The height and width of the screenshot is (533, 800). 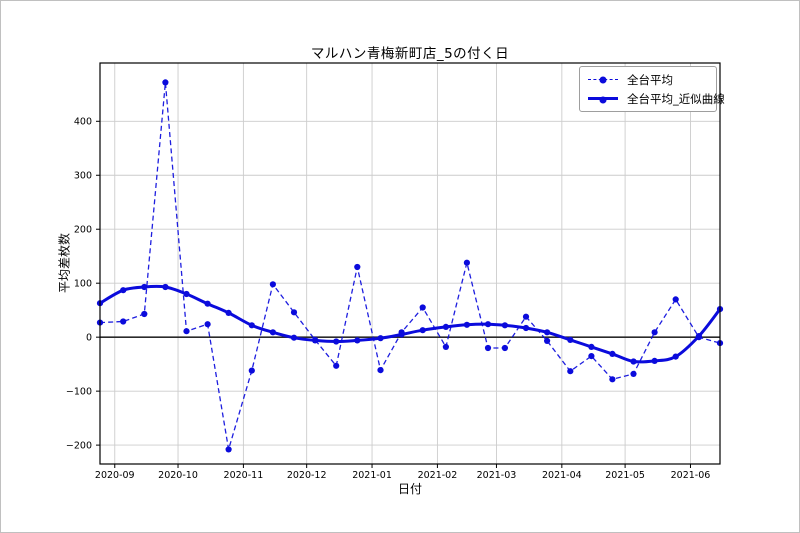 I want to click on legend-label: 全台平均, so click(x=650, y=79).